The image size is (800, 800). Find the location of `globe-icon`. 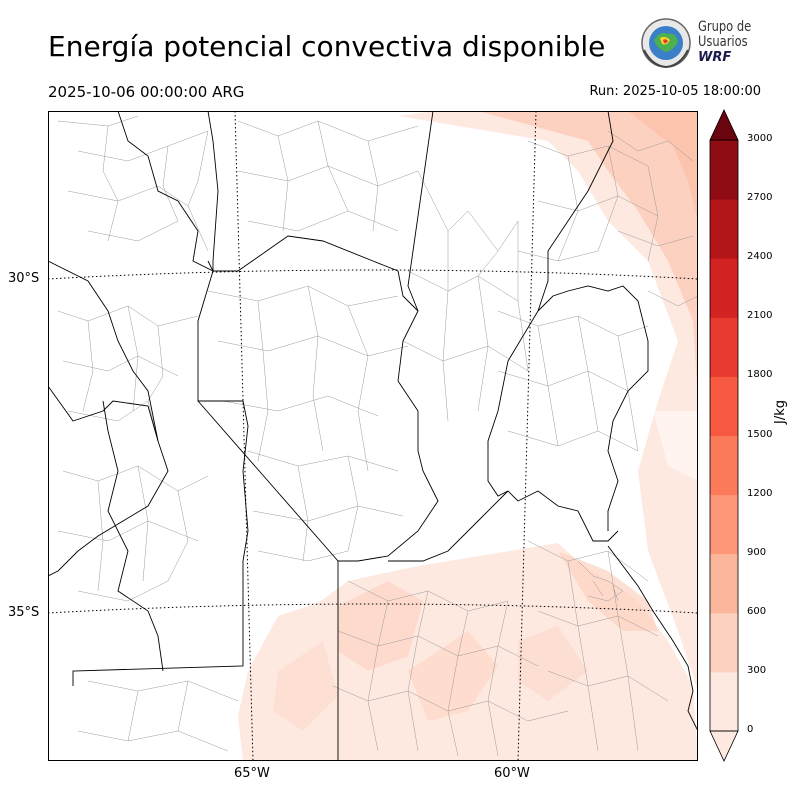

globe-icon is located at coordinates (666, 43).